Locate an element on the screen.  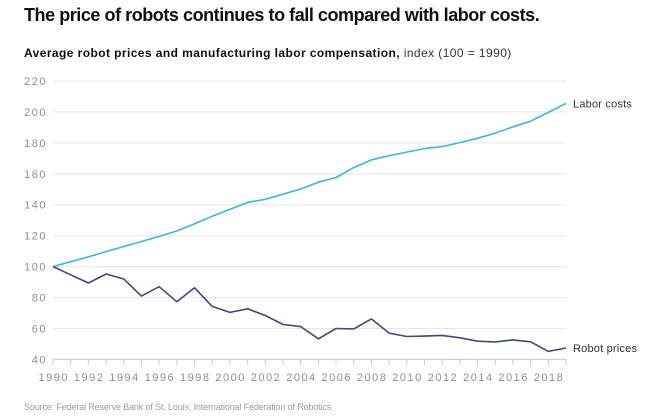
svg-text: 2004 is located at coordinates (301, 378).